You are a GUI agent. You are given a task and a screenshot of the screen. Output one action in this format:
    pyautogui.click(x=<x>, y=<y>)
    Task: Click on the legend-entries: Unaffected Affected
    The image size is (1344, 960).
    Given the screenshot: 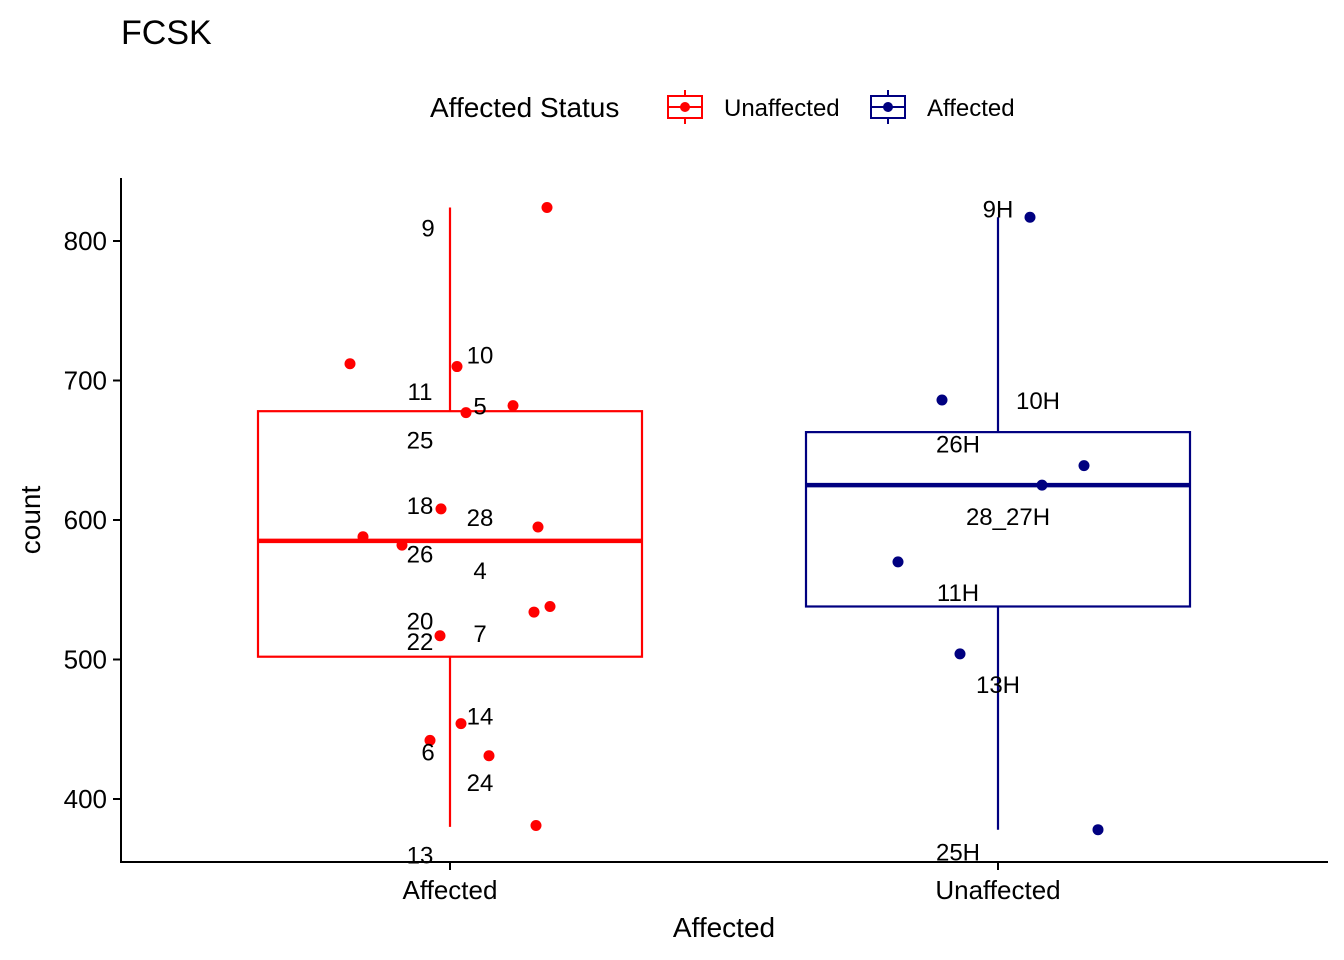 What is the action you would take?
    pyautogui.click(x=841, y=107)
    